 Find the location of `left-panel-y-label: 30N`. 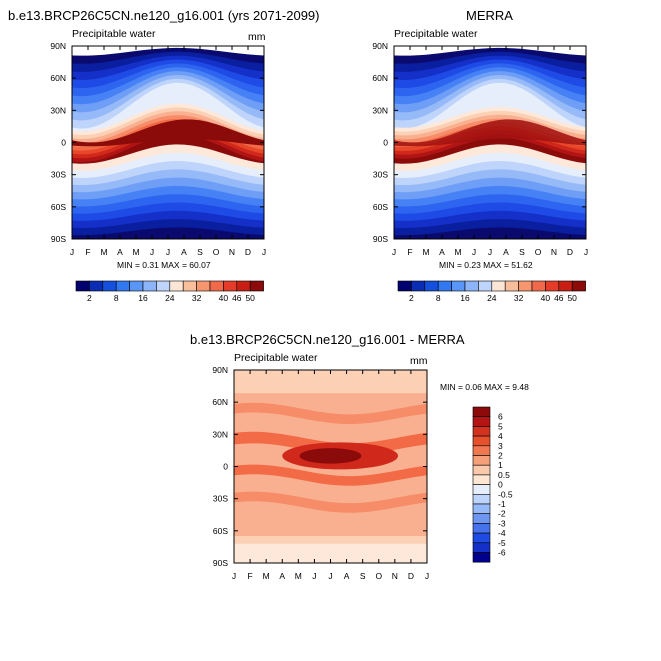

left-panel-y-label: 30N is located at coordinates (58, 110).